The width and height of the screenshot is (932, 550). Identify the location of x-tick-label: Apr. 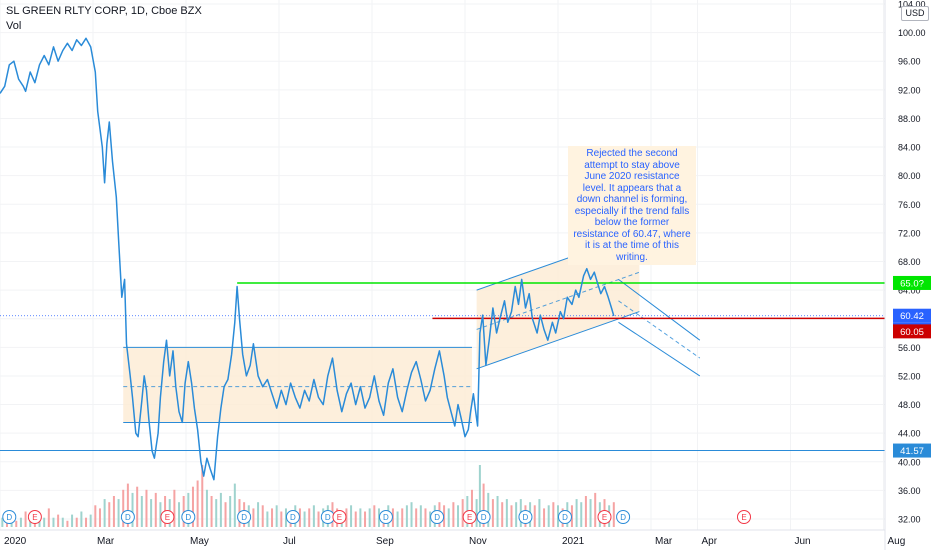
(710, 541).